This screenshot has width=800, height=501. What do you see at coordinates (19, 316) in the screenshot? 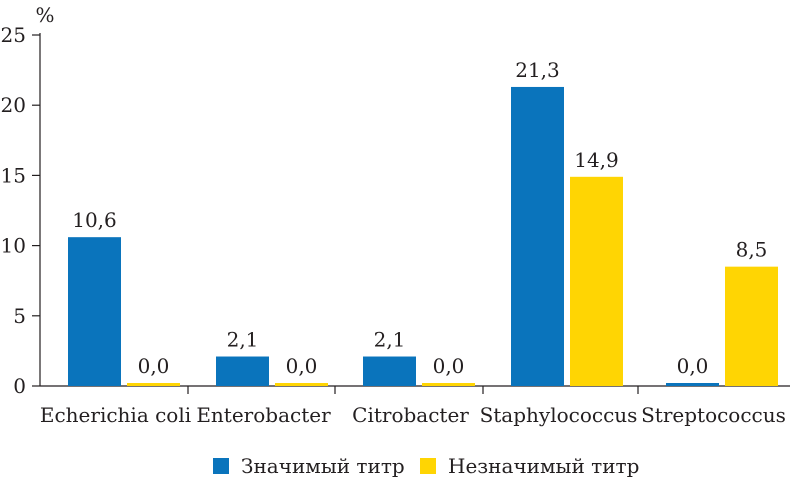
I see `y-tick-label: 5` at bounding box center [19, 316].